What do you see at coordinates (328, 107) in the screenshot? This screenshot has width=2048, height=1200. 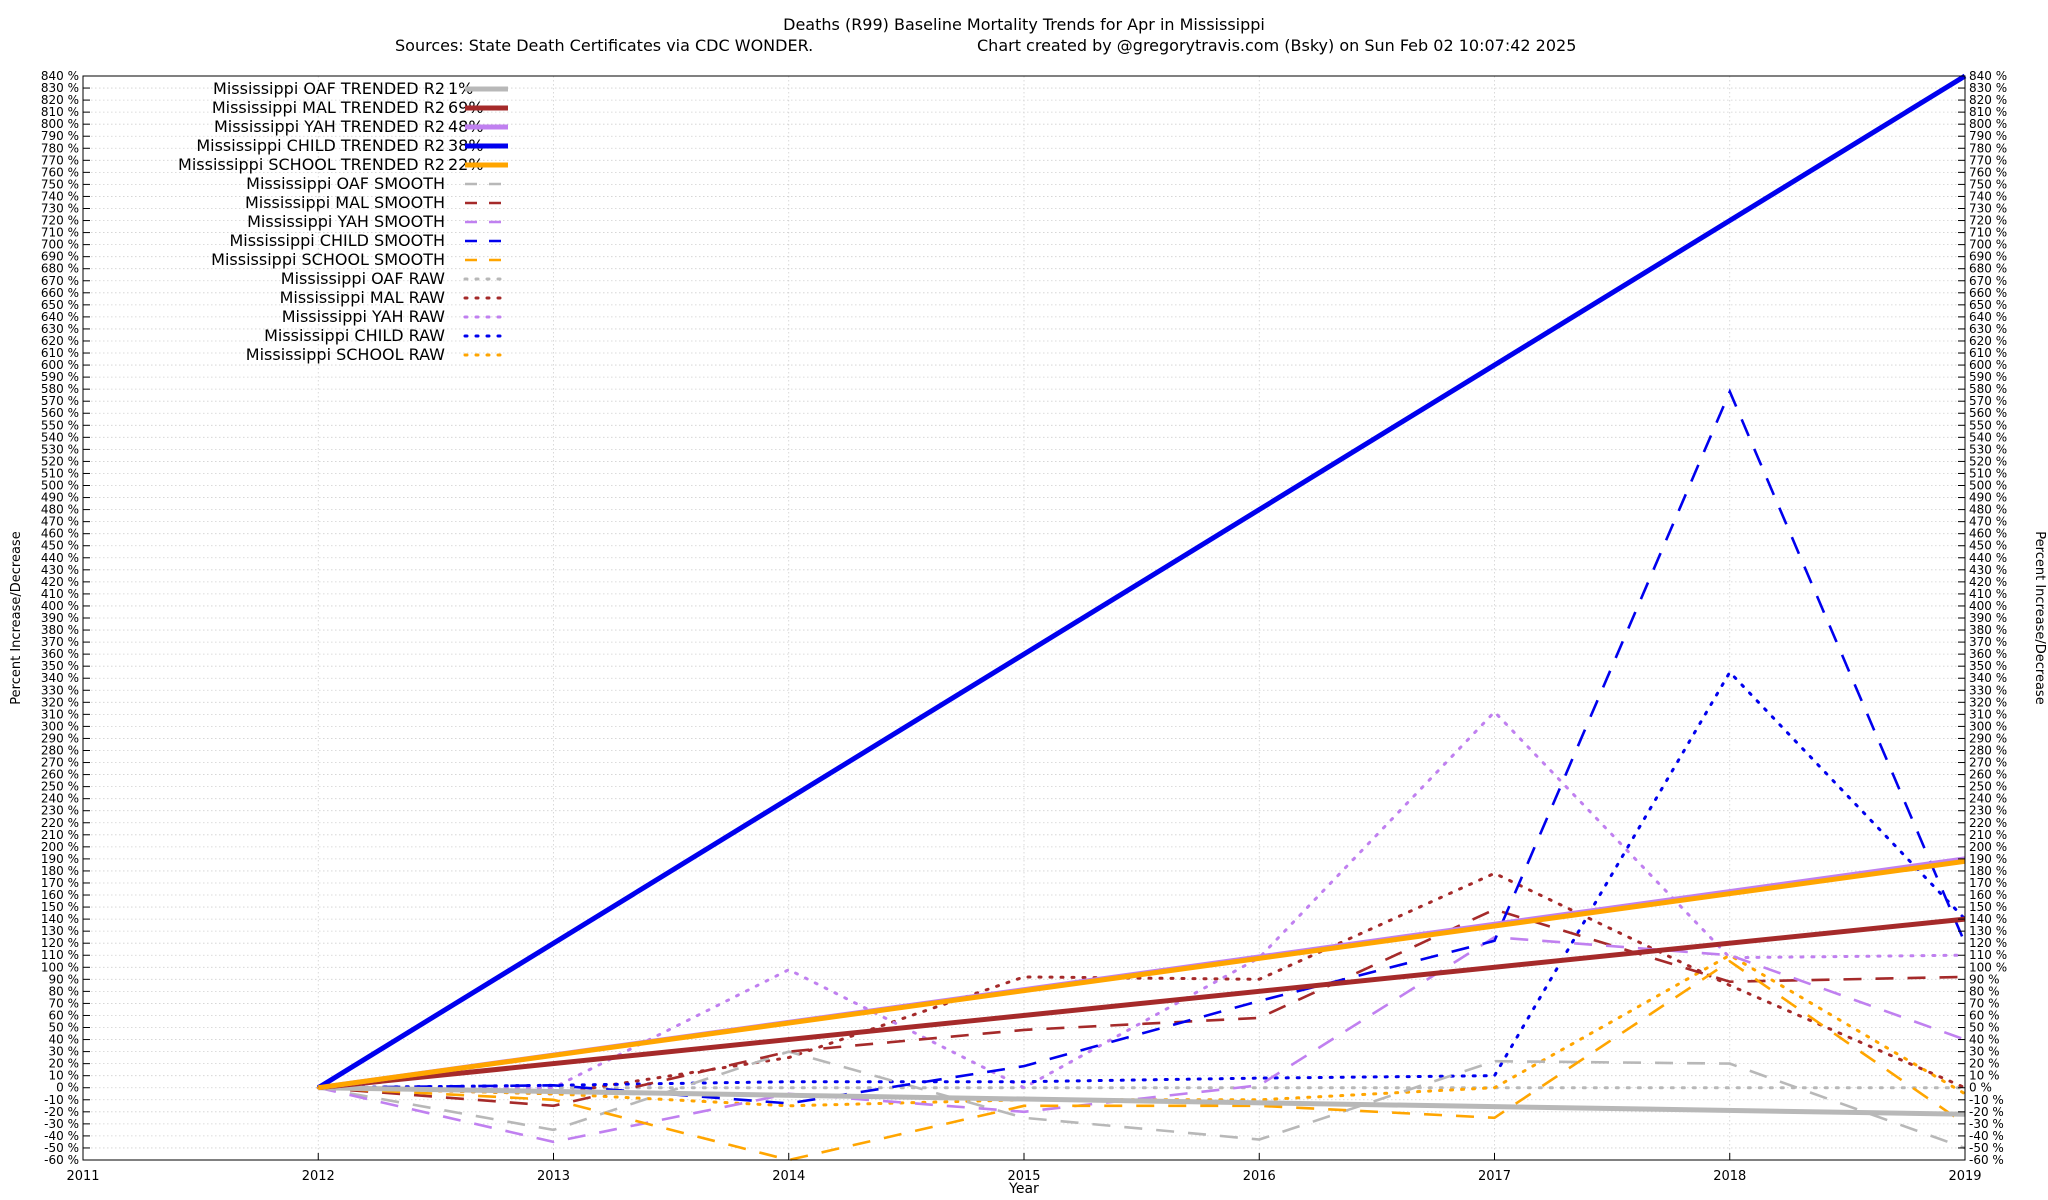 I see `legend-label-mississippi-mal-trended-r2: Mississippi MAL TRENDED R2` at bounding box center [328, 107].